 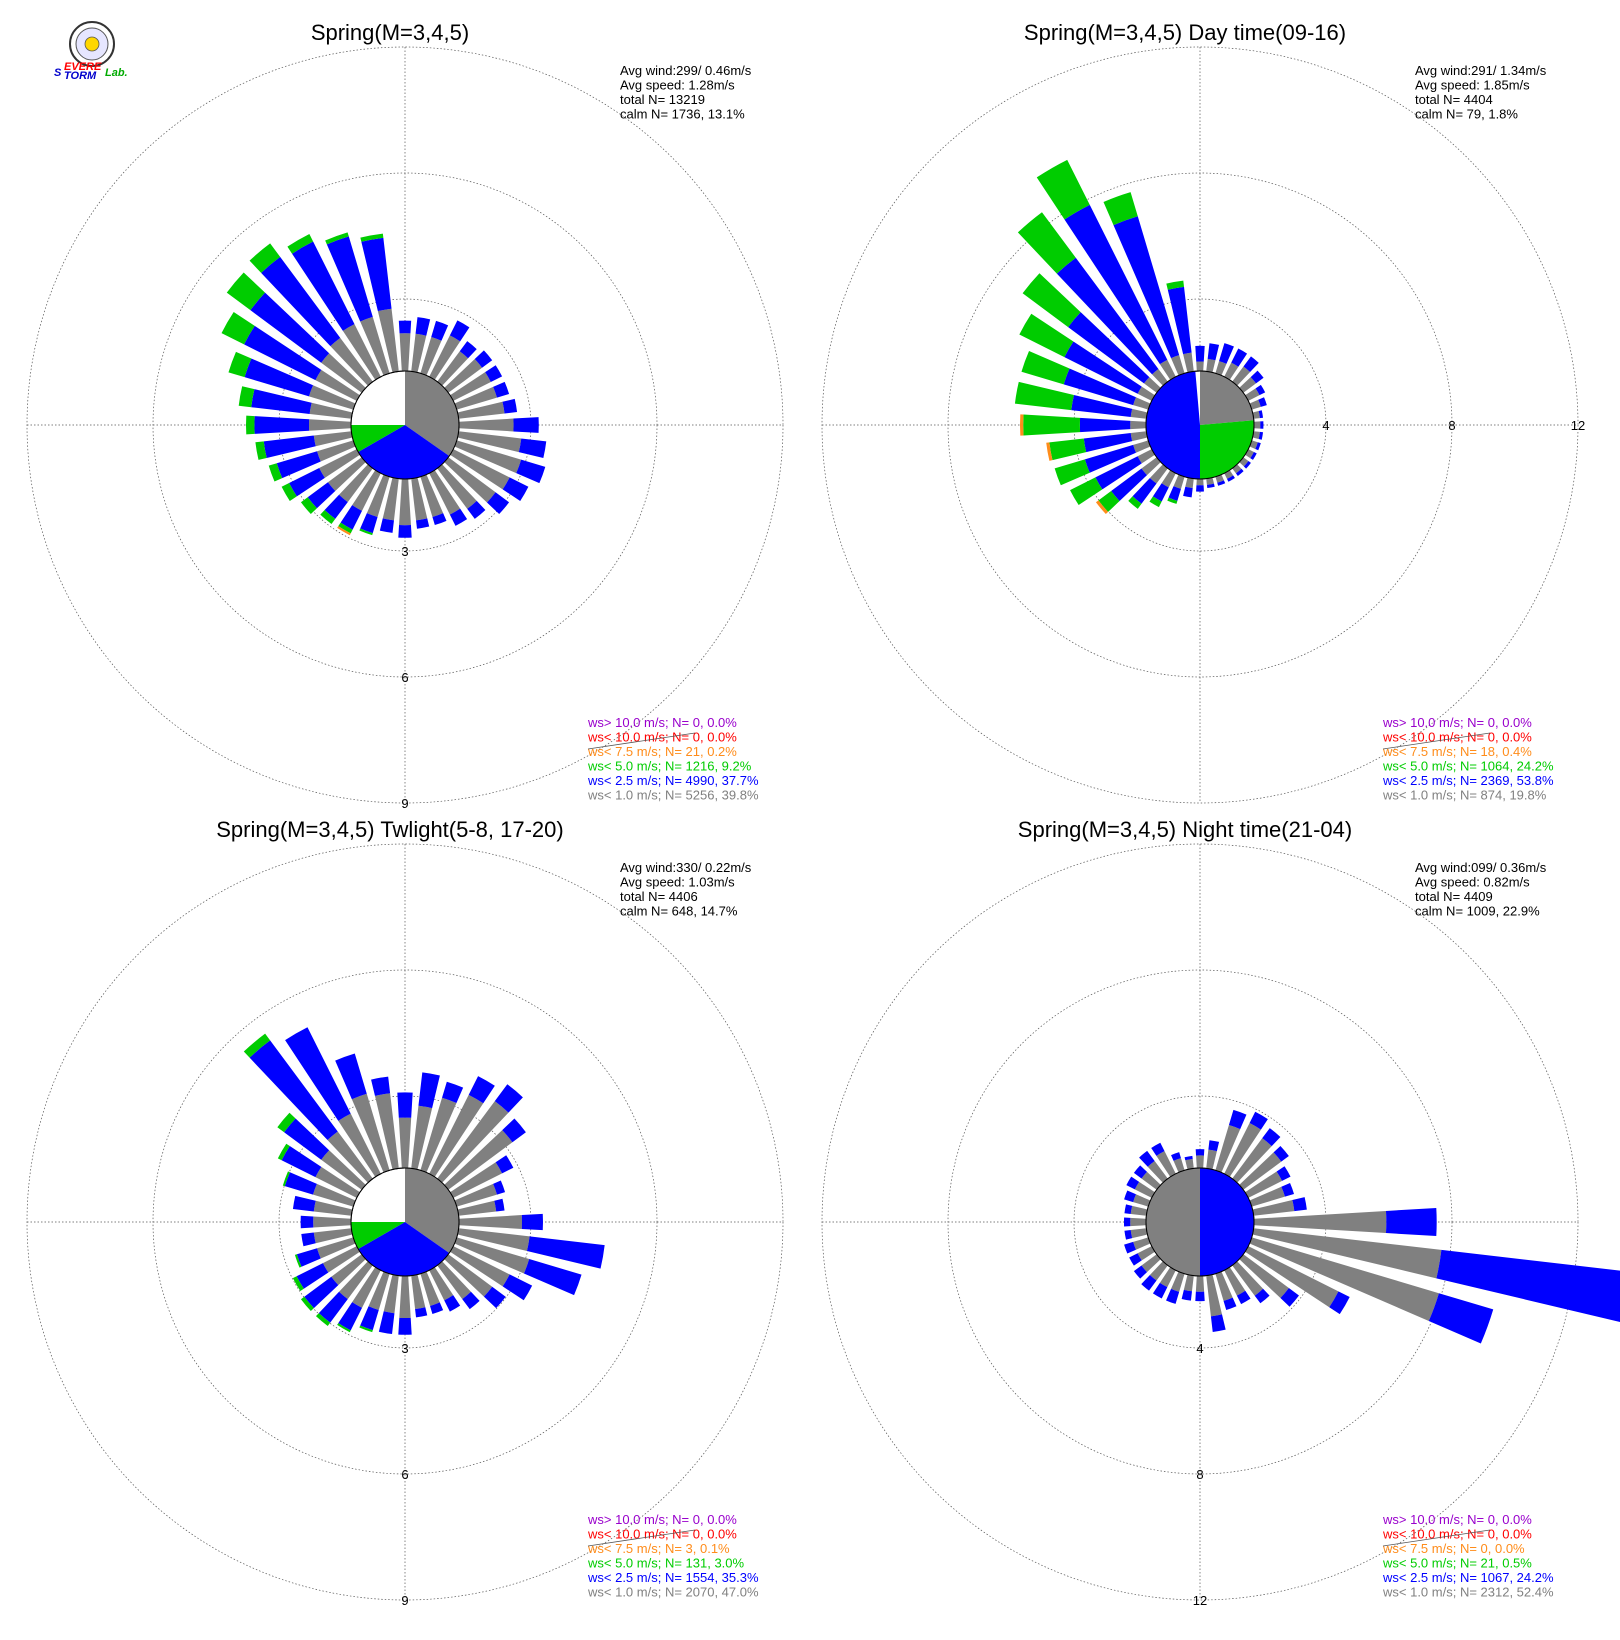 I want to click on panel-title: Spring(M=3,4,5) Day time(09-16), so click(x=1185, y=32).